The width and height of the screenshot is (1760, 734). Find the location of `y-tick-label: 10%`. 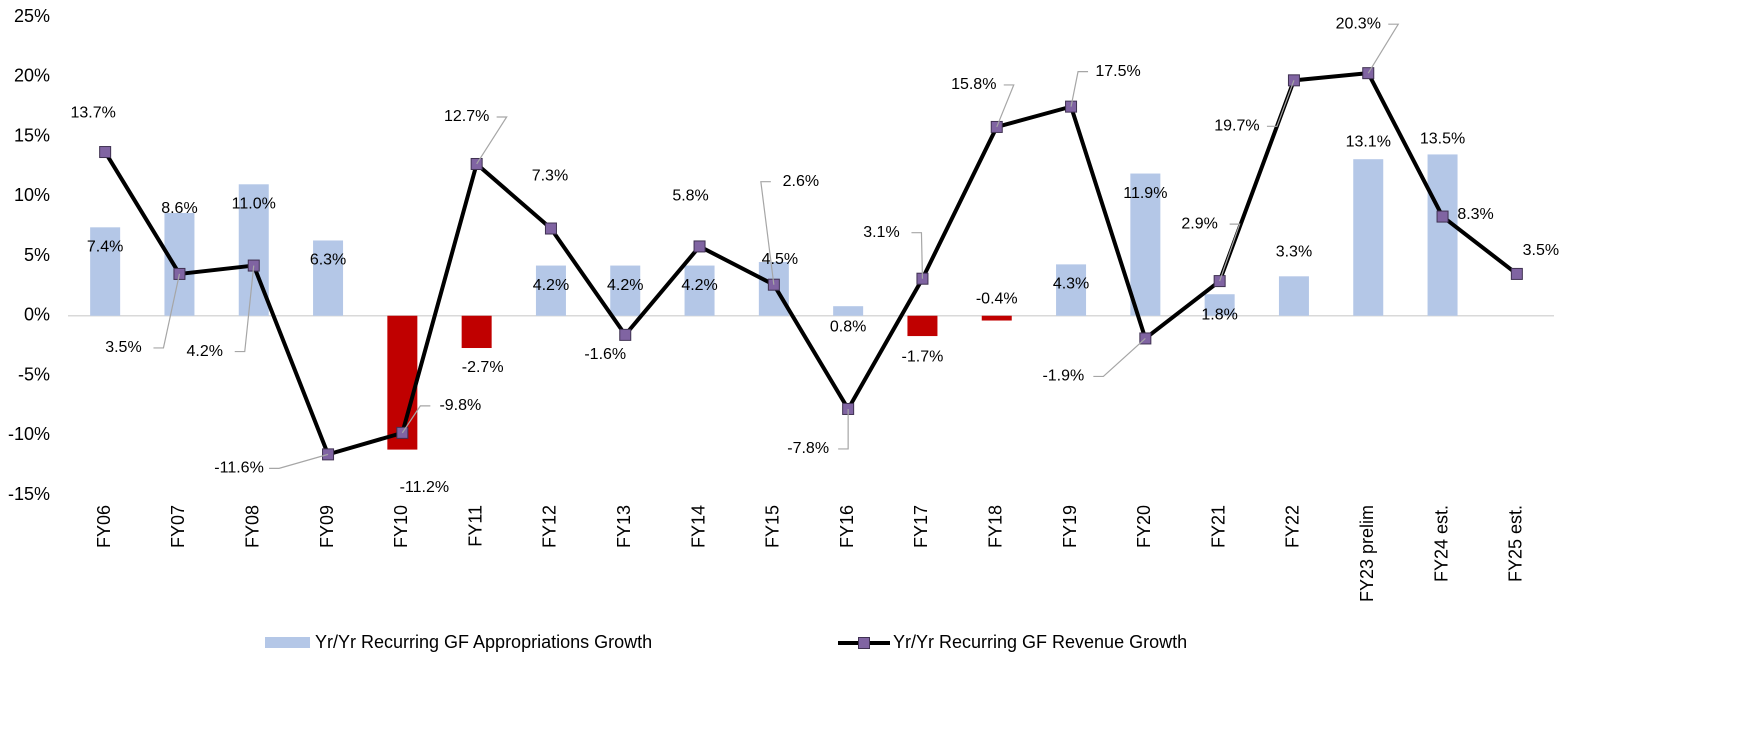

y-tick-label: 10% is located at coordinates (32, 195).